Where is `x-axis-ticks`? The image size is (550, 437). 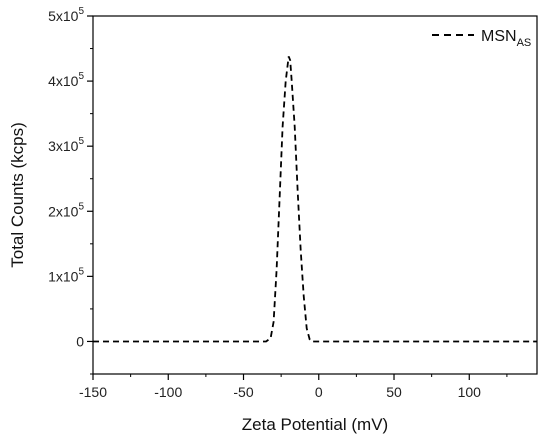 x-axis-ticks is located at coordinates (300, 377).